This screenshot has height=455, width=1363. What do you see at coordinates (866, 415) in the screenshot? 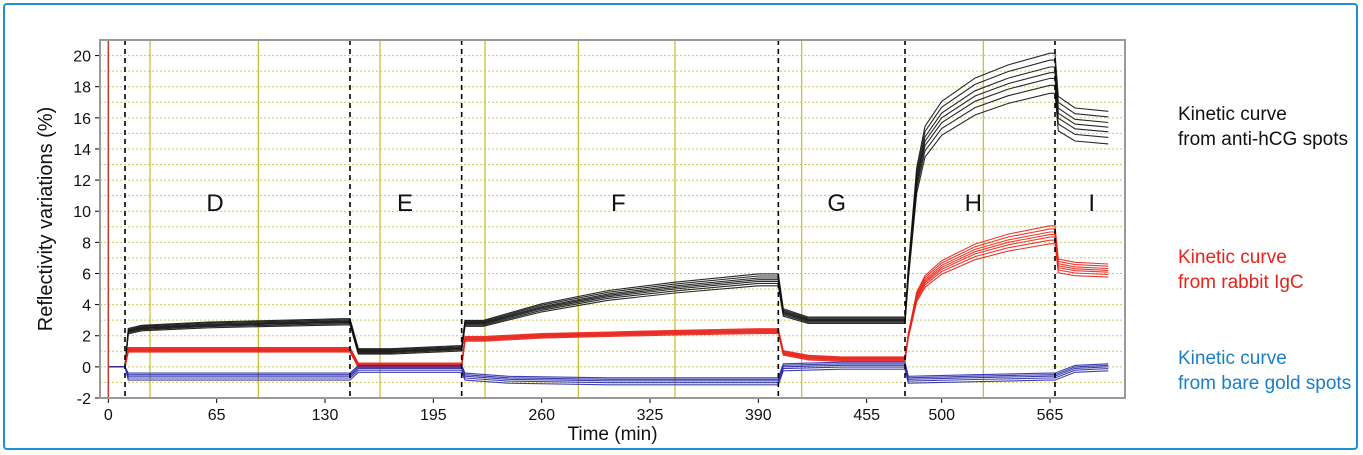
I see `x-tick-label: 455` at bounding box center [866, 415].